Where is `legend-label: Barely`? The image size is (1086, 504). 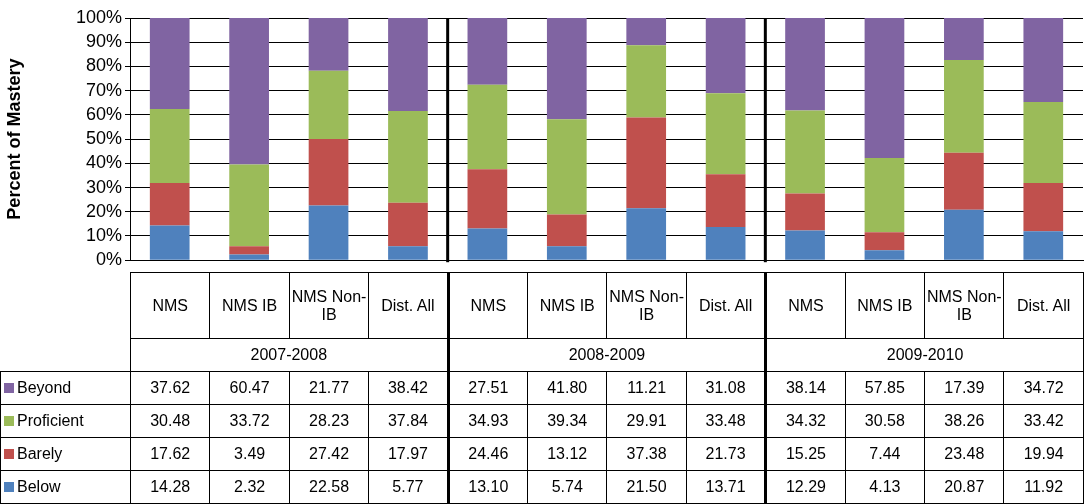 legend-label: Barely is located at coordinates (65, 454).